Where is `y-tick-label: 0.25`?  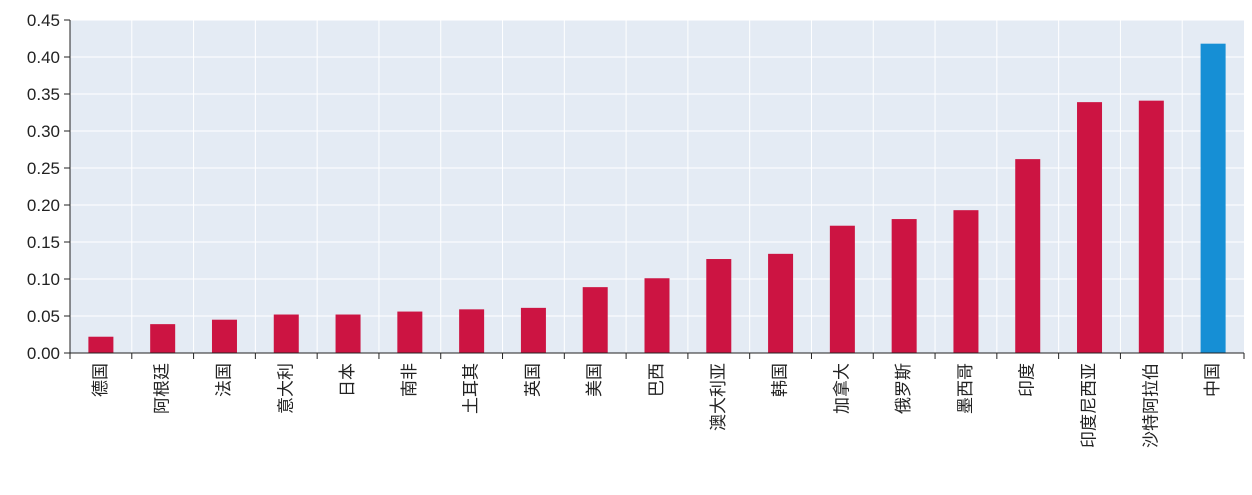 y-tick-label: 0.25 is located at coordinates (43, 168).